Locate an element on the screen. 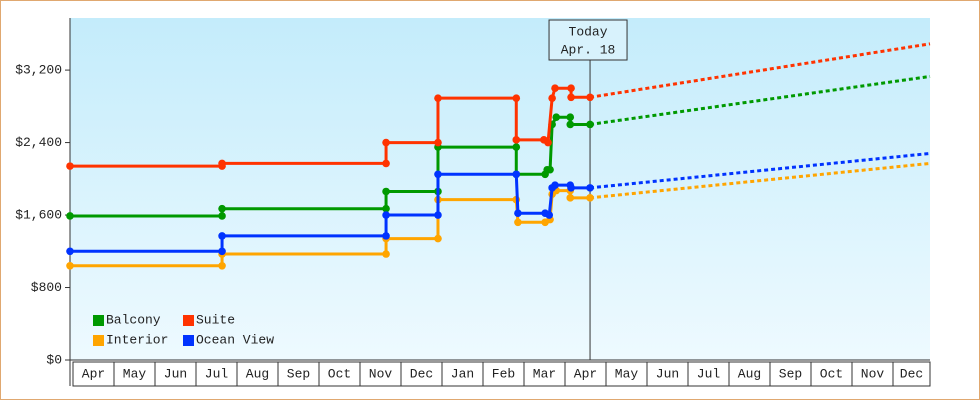  legend-label: Ocean View is located at coordinates (235, 339).